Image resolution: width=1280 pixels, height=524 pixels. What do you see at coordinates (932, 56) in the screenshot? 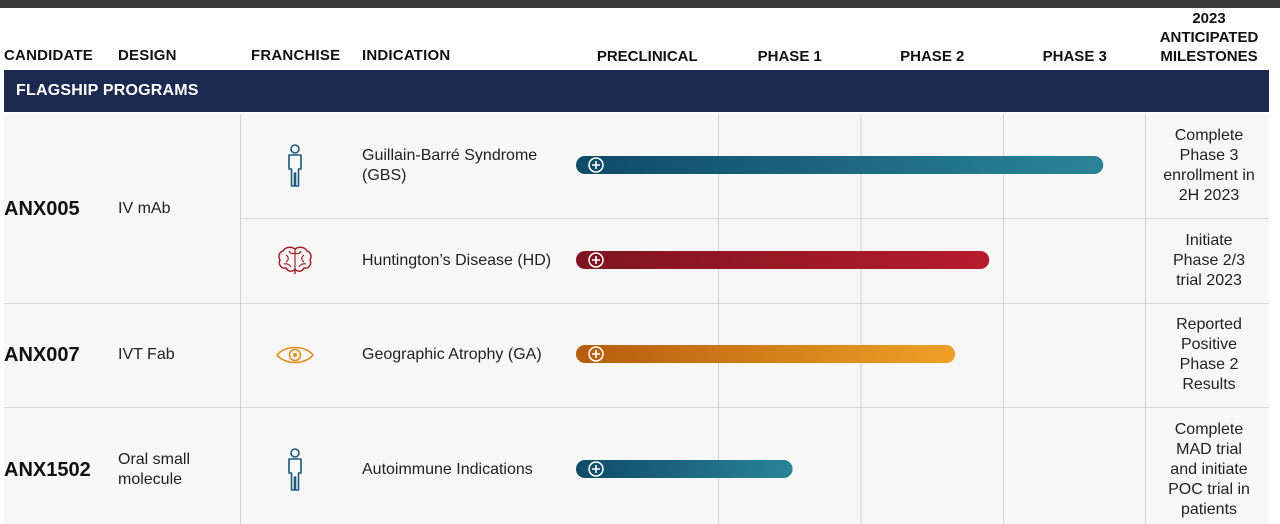
I see `stage-label-phase-2: PHASE 2` at bounding box center [932, 56].